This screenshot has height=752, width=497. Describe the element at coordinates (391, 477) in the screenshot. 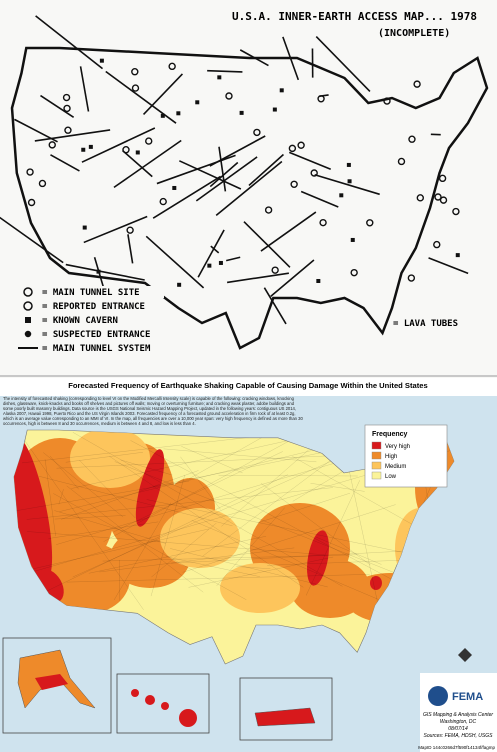

I see `legend-label: Low` at that location.